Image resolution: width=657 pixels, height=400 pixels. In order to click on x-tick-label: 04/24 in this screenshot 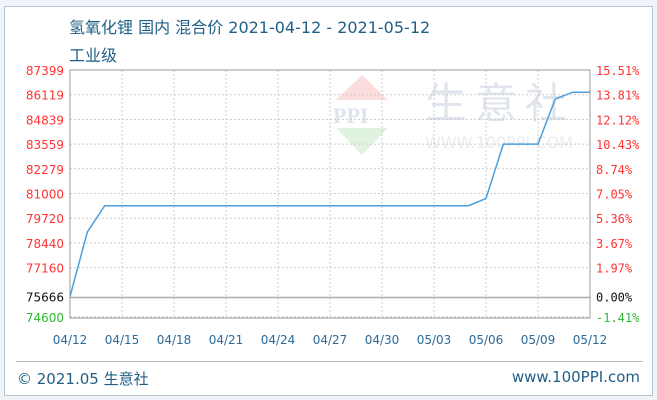, I will do `click(278, 340)`.